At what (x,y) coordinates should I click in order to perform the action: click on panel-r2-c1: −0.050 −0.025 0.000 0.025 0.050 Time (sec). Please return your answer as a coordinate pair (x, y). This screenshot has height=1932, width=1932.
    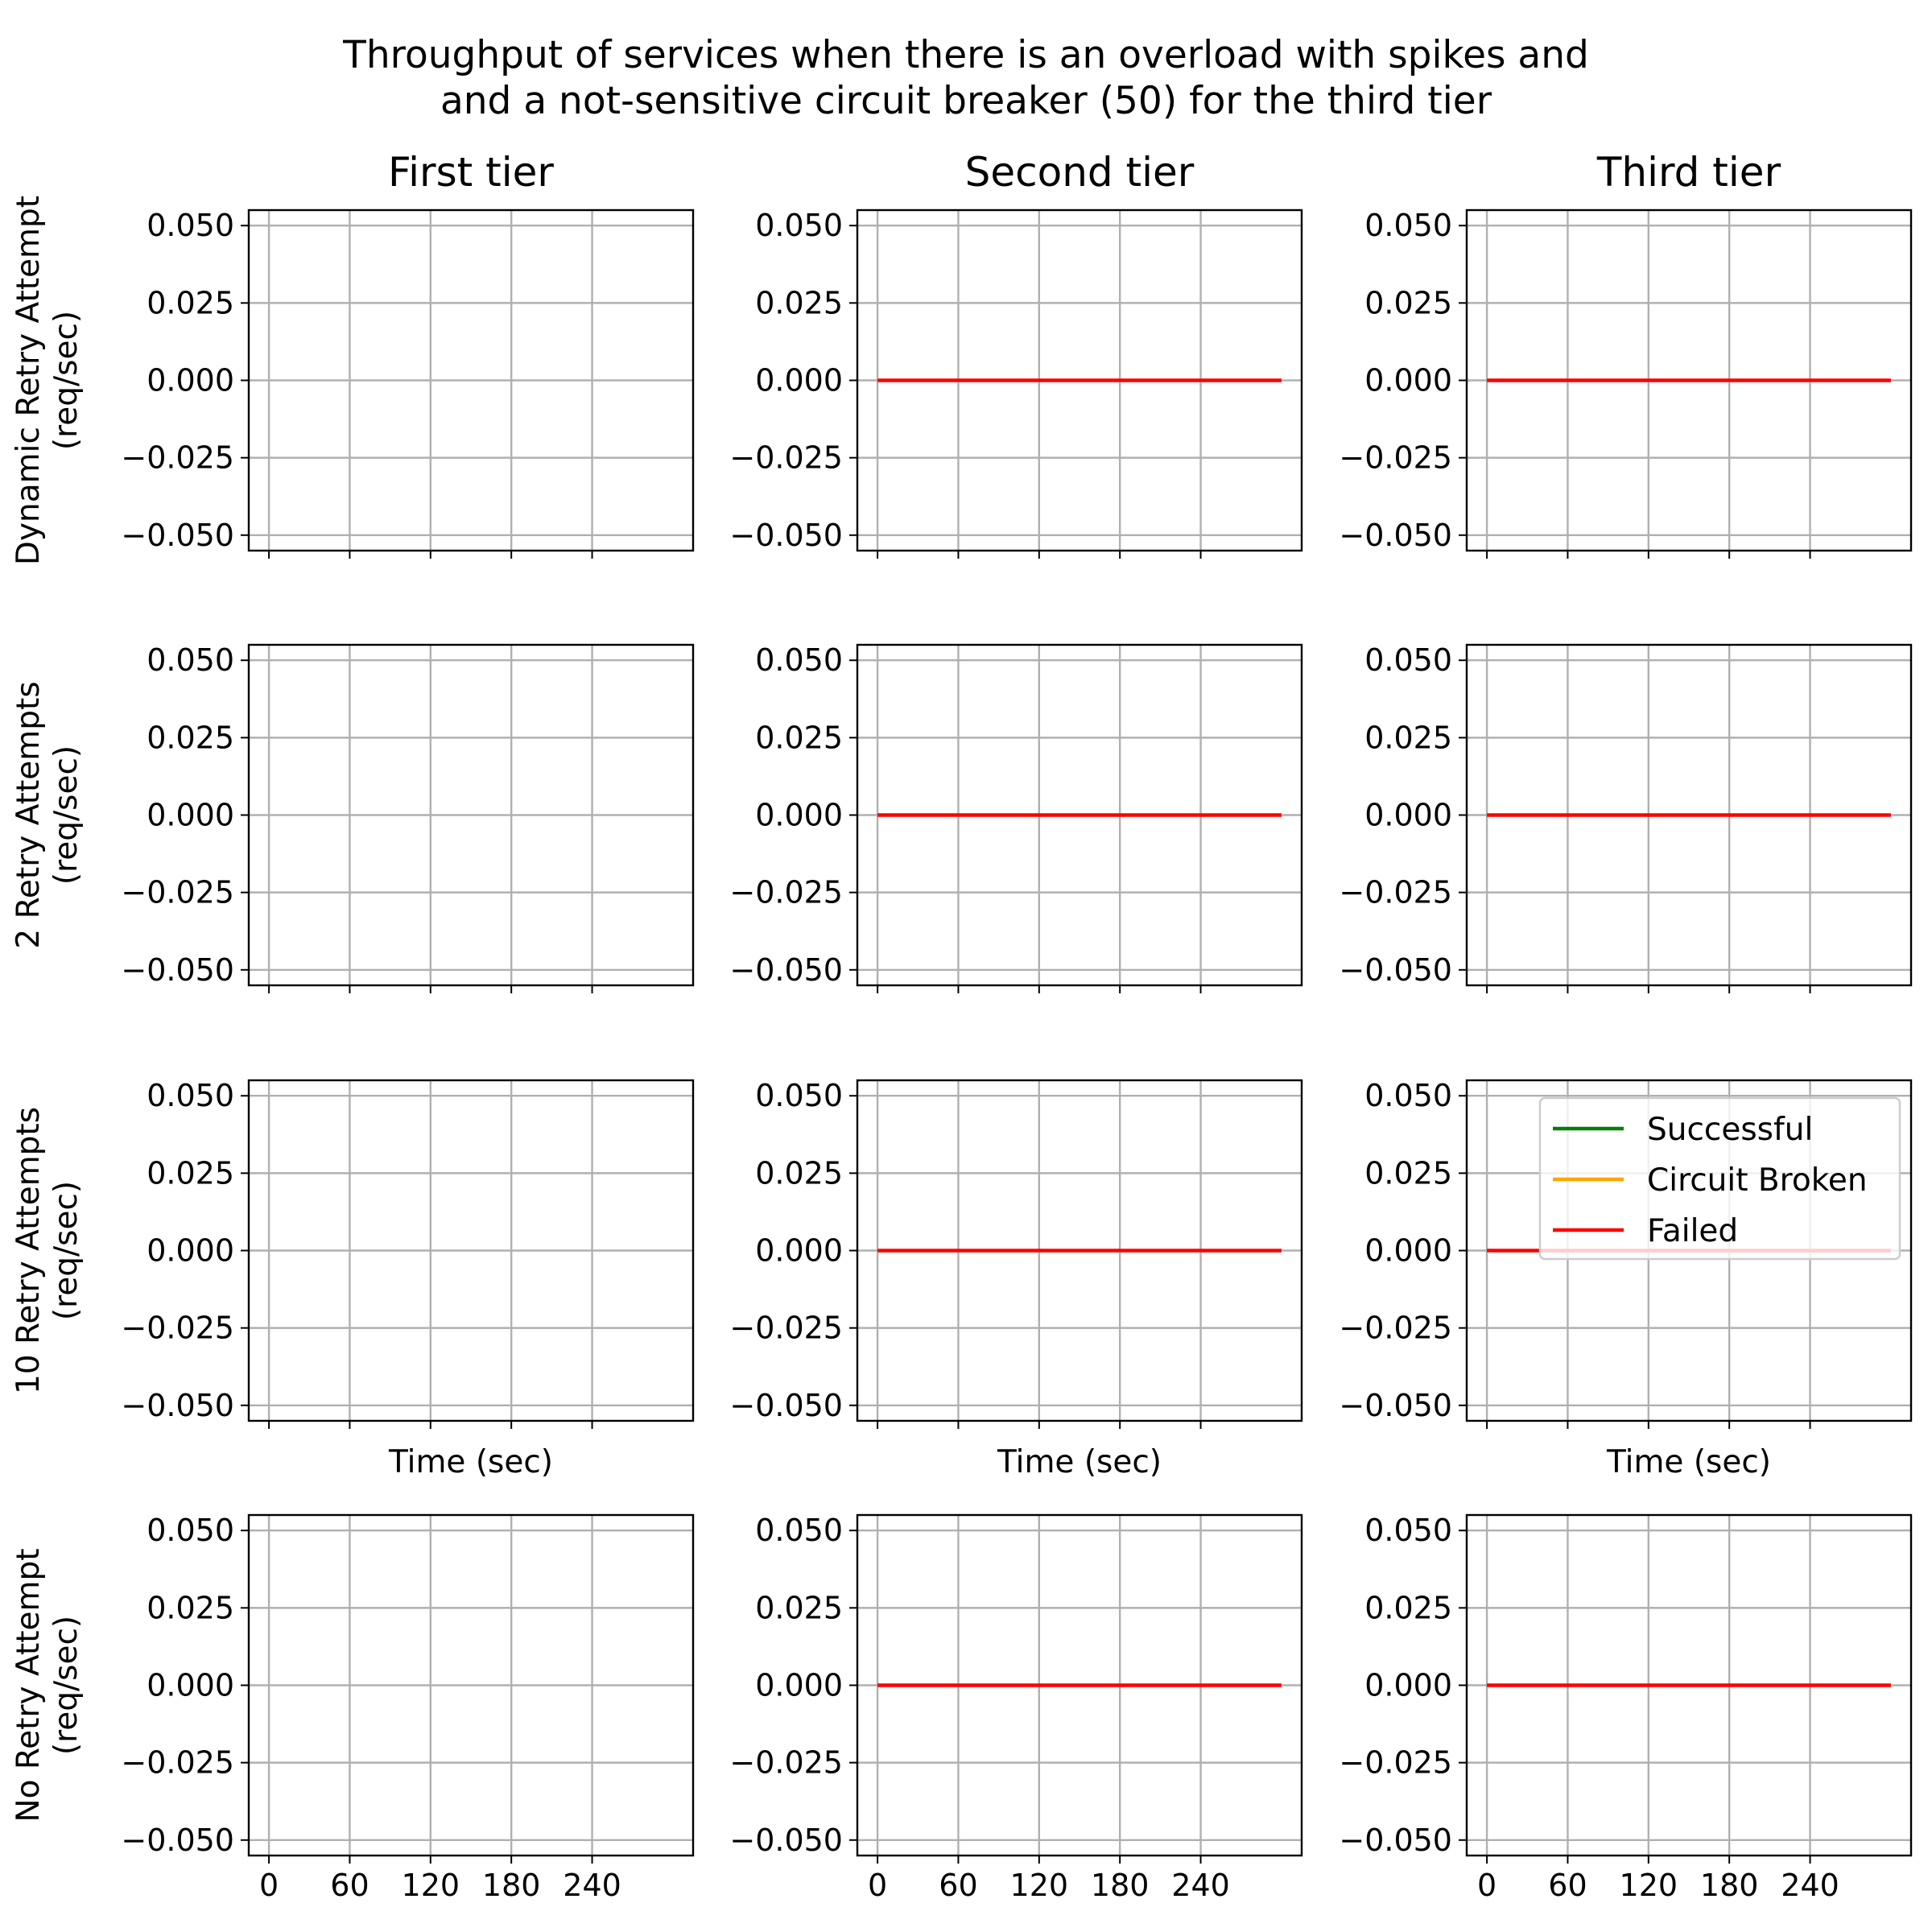
    Looking at the image, I should click on (1016, 1279).